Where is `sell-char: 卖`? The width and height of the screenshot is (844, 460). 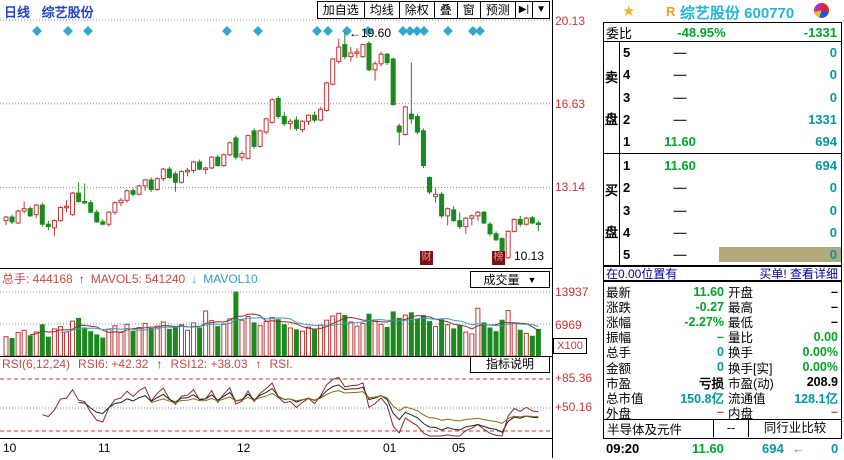
sell-char: 卖 is located at coordinates (611, 77).